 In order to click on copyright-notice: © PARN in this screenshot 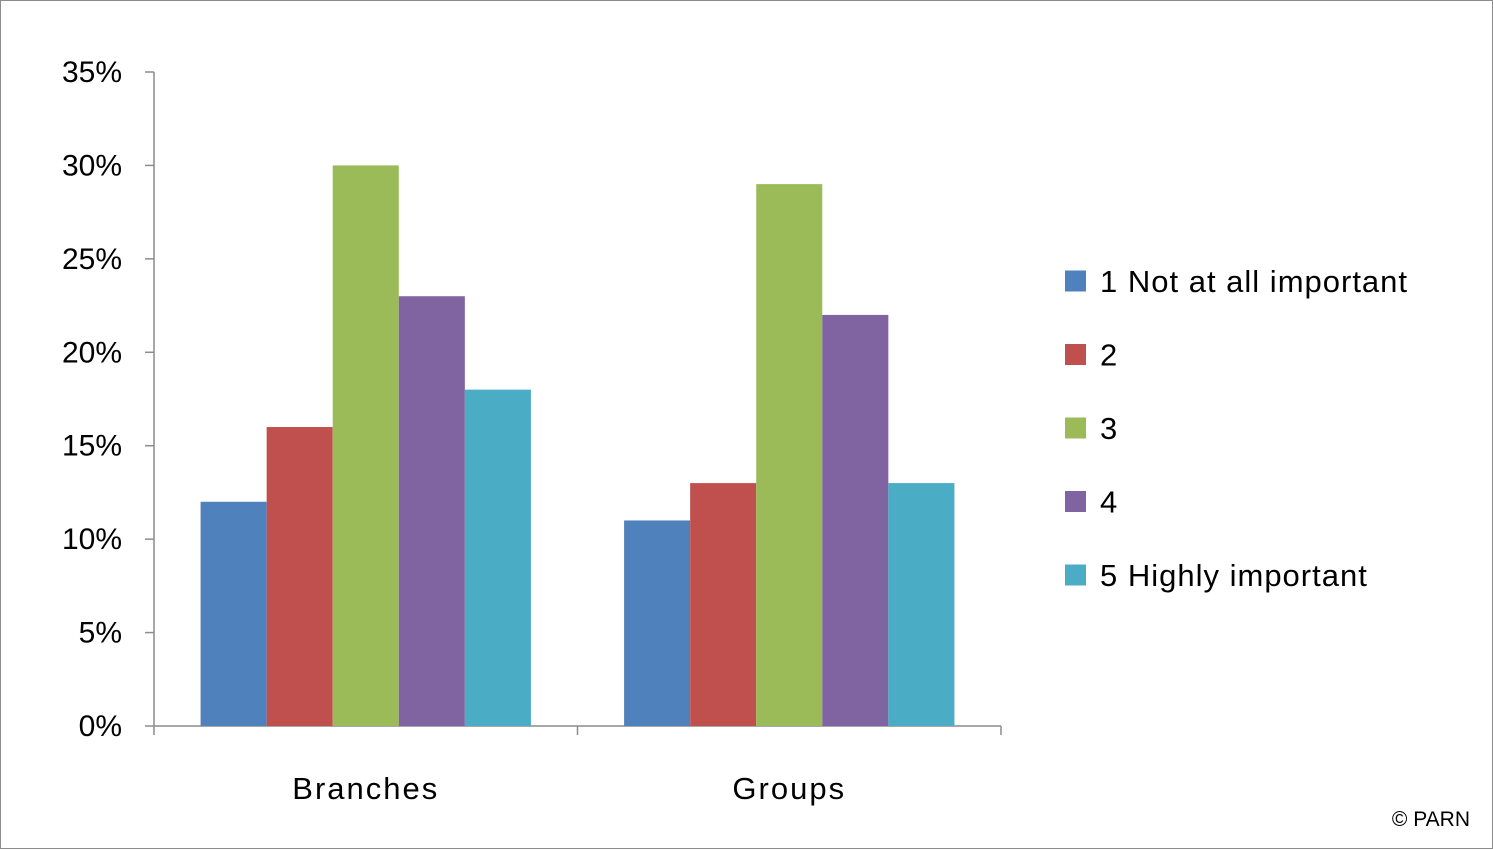, I will do `click(1430, 819)`.